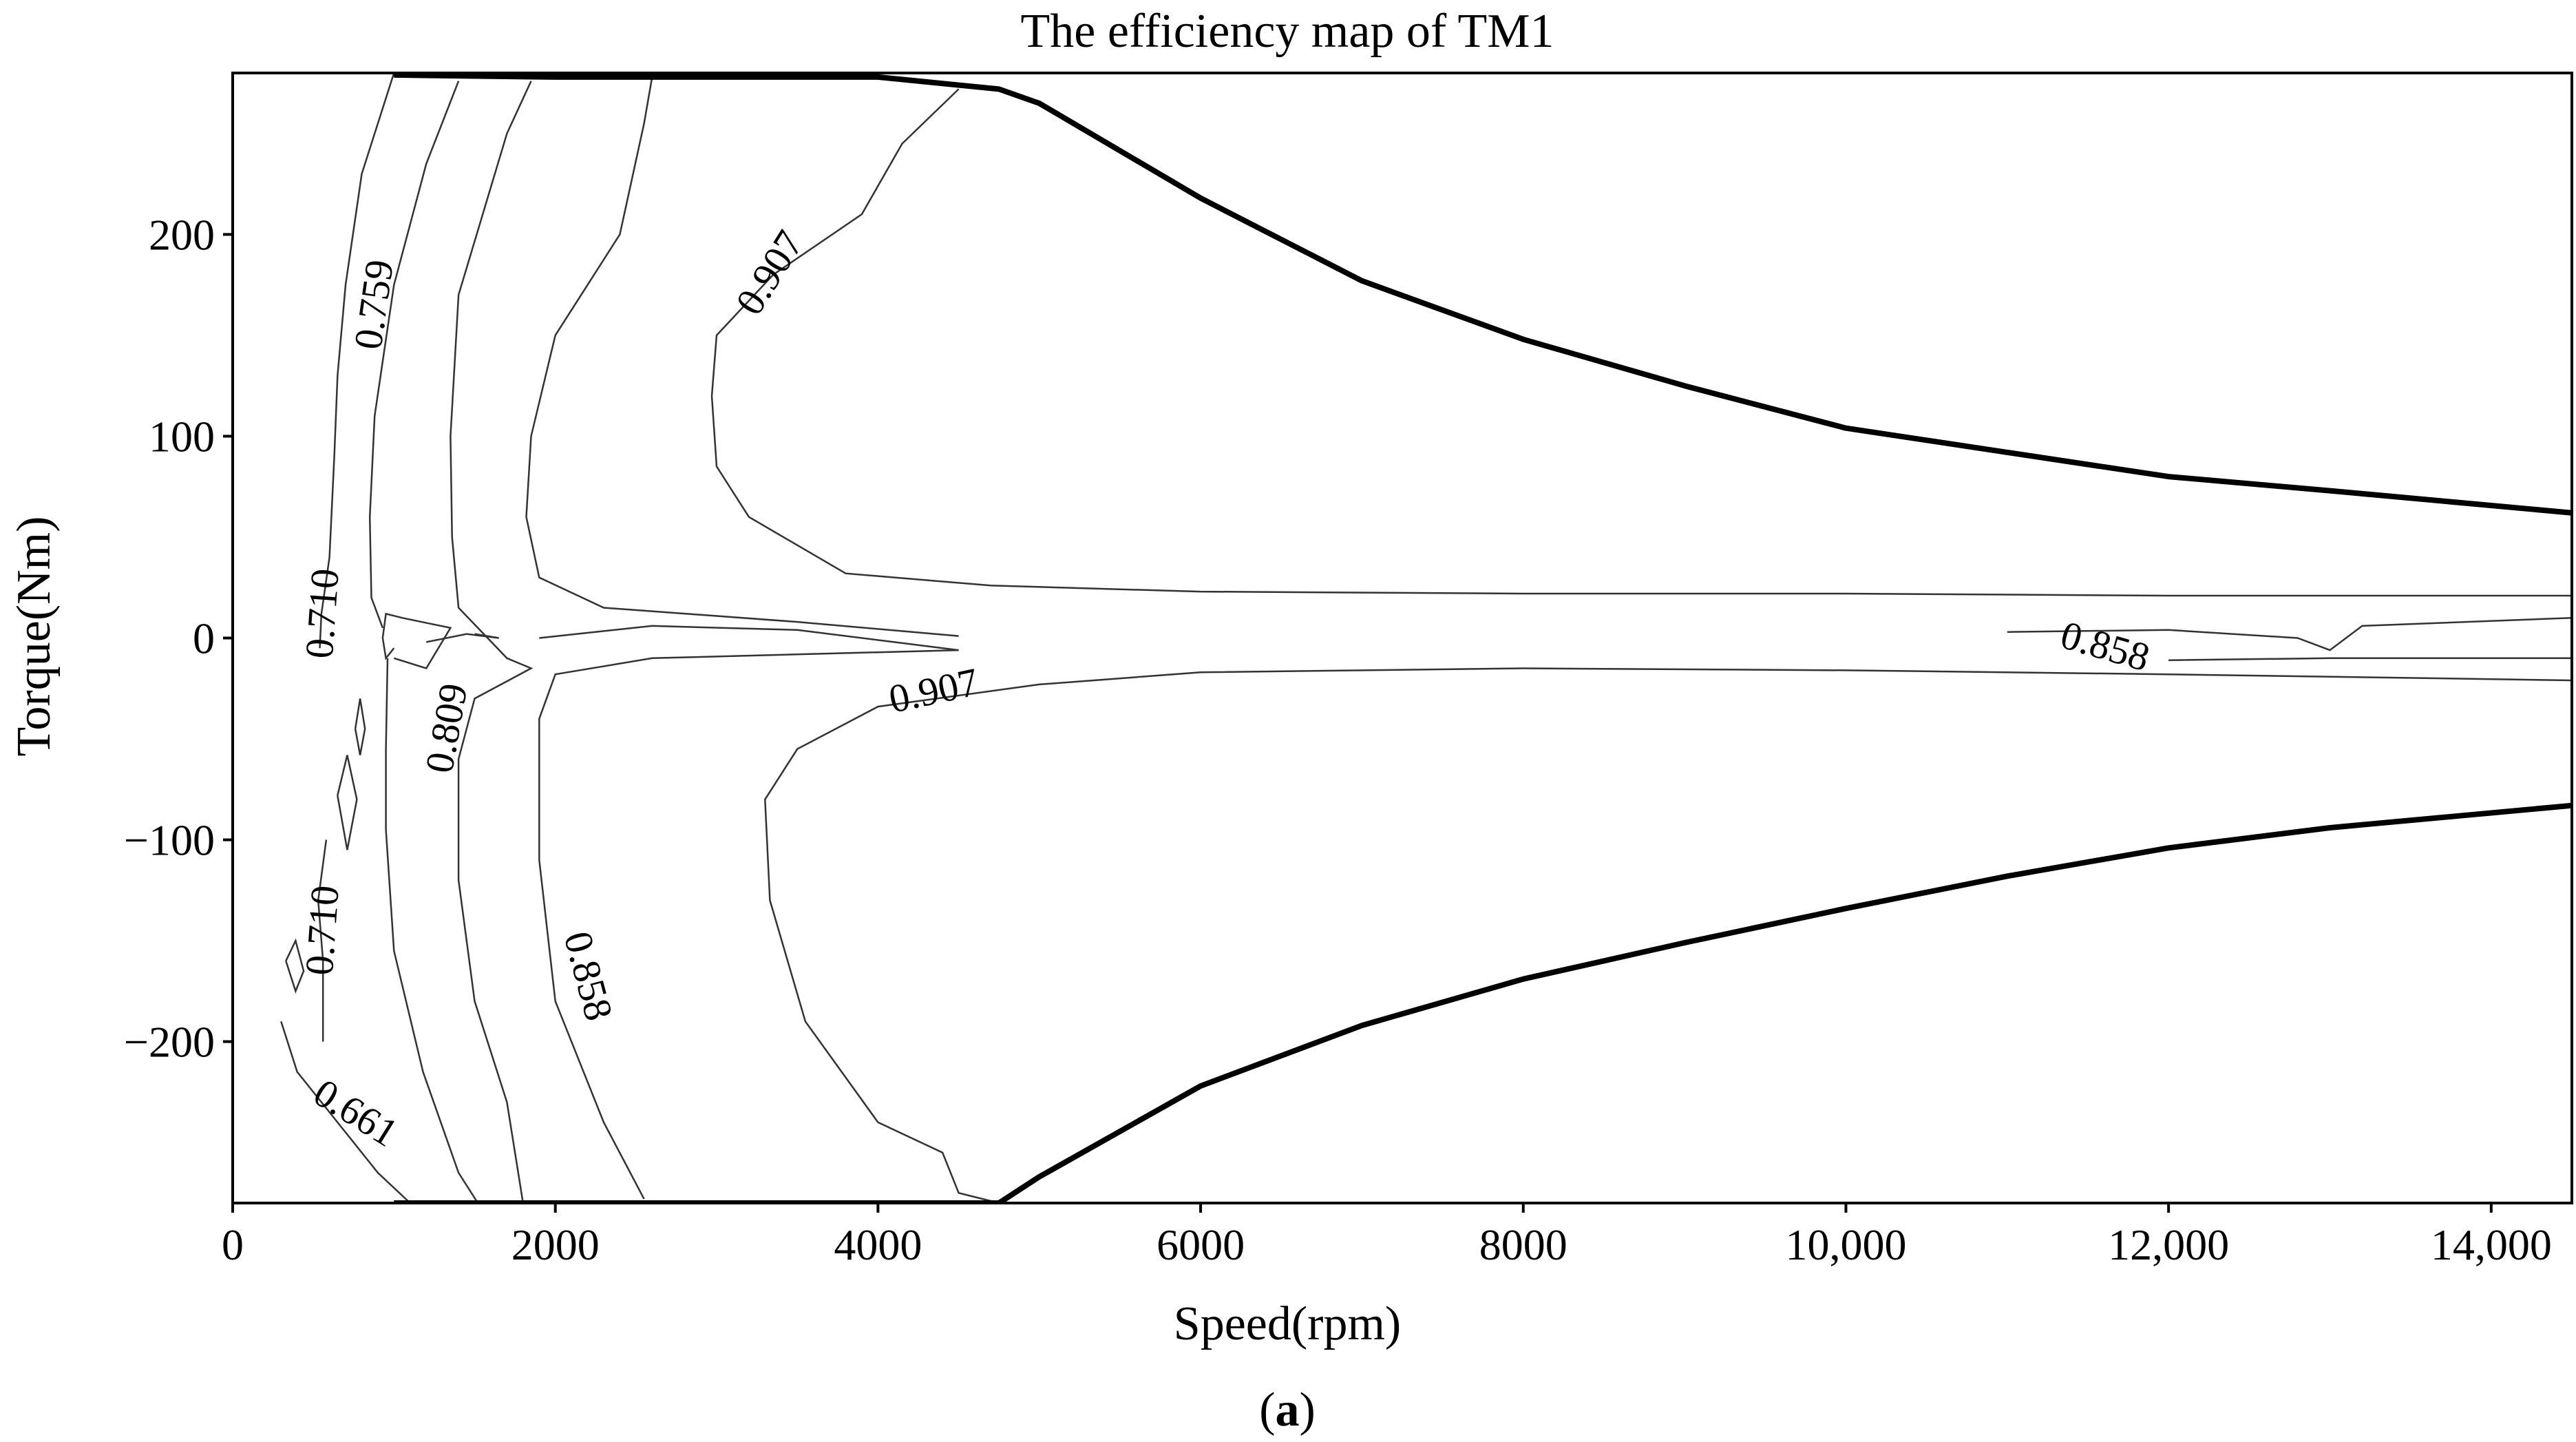 Image resolution: width=2576 pixels, height=1442 pixels. Describe the element at coordinates (1288, 1323) in the screenshot. I see `x-axis-label: Speed(rpm)` at that location.